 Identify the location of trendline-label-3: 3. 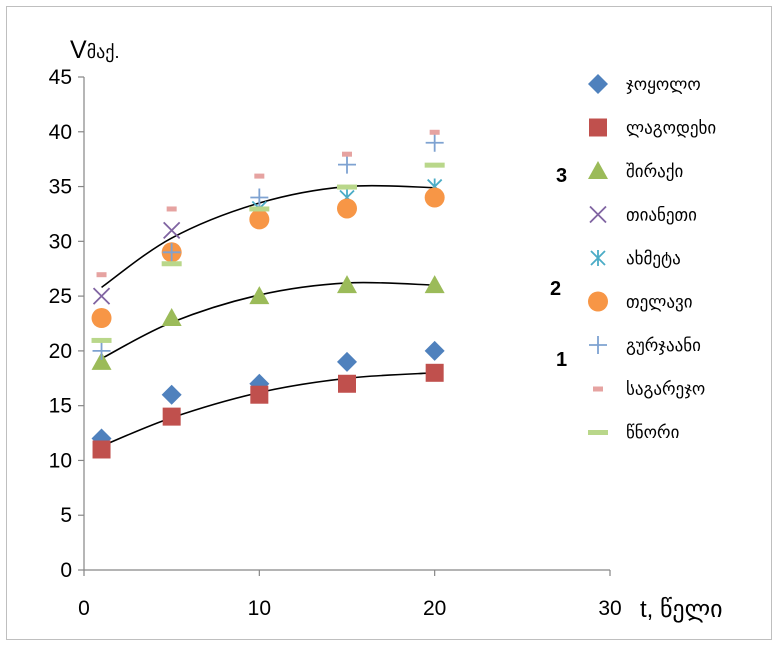
(561, 176).